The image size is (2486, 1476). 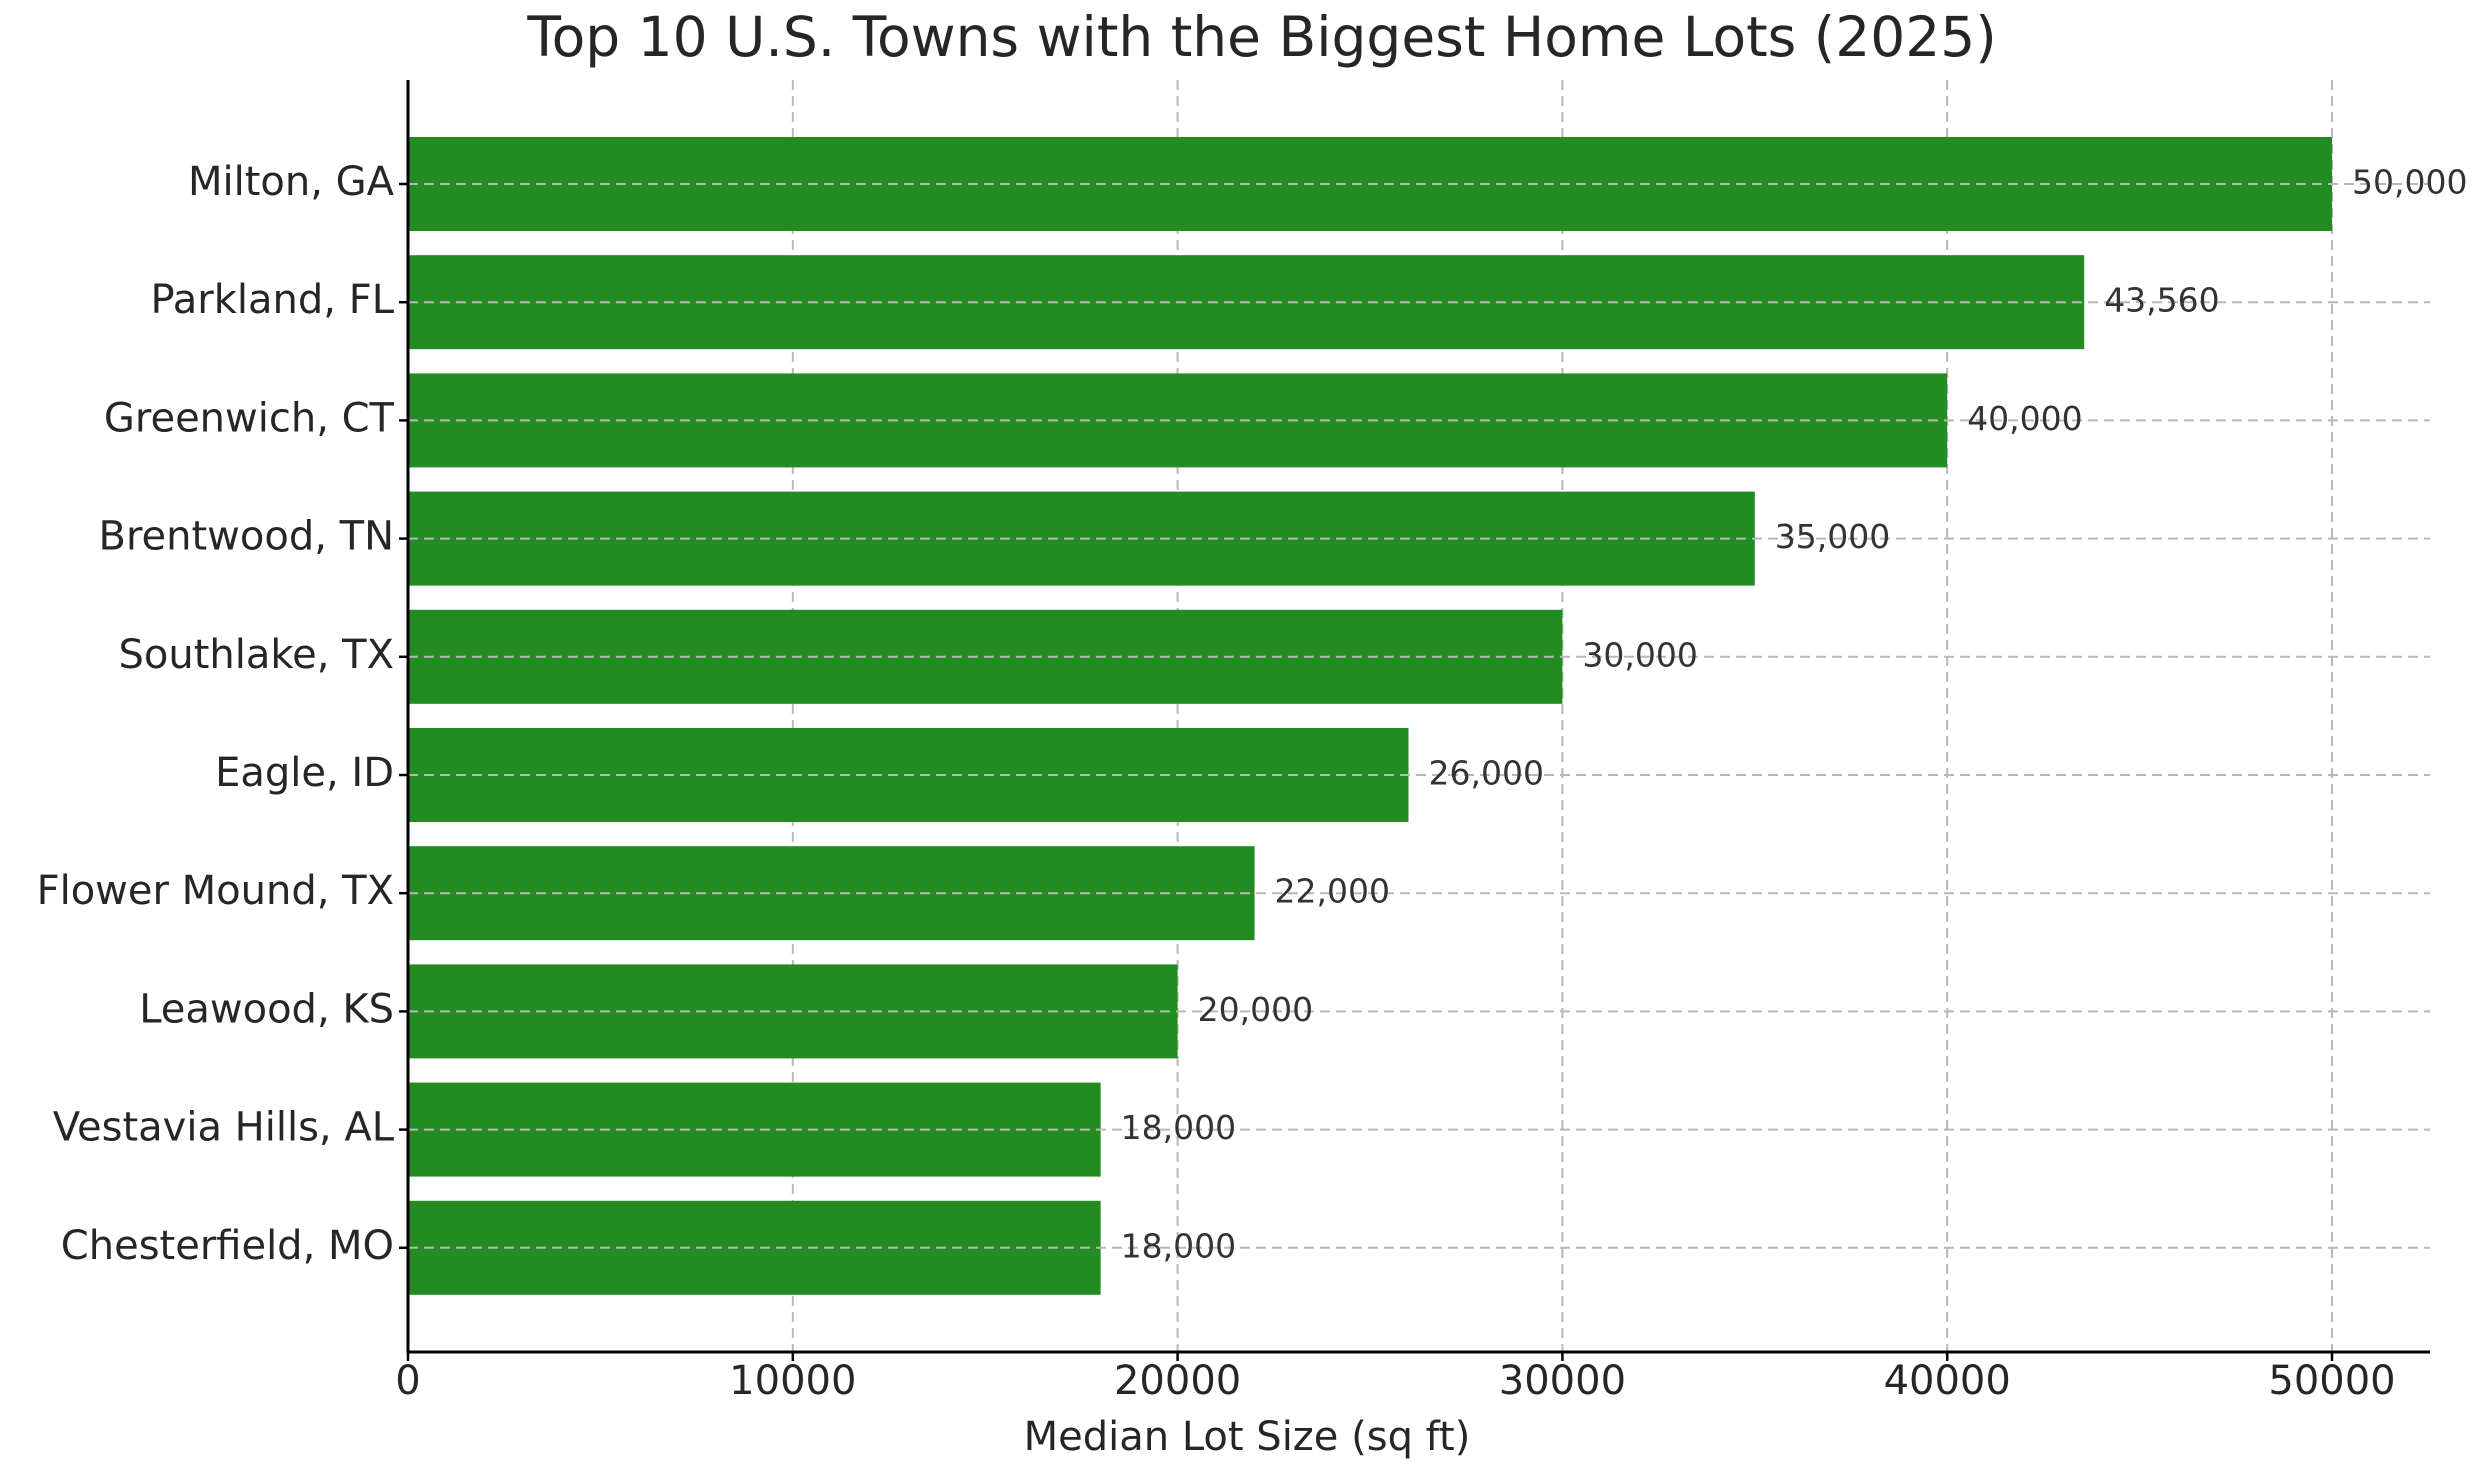 I want to click on x-tick-label: 30000, so click(x=1562, y=1381).